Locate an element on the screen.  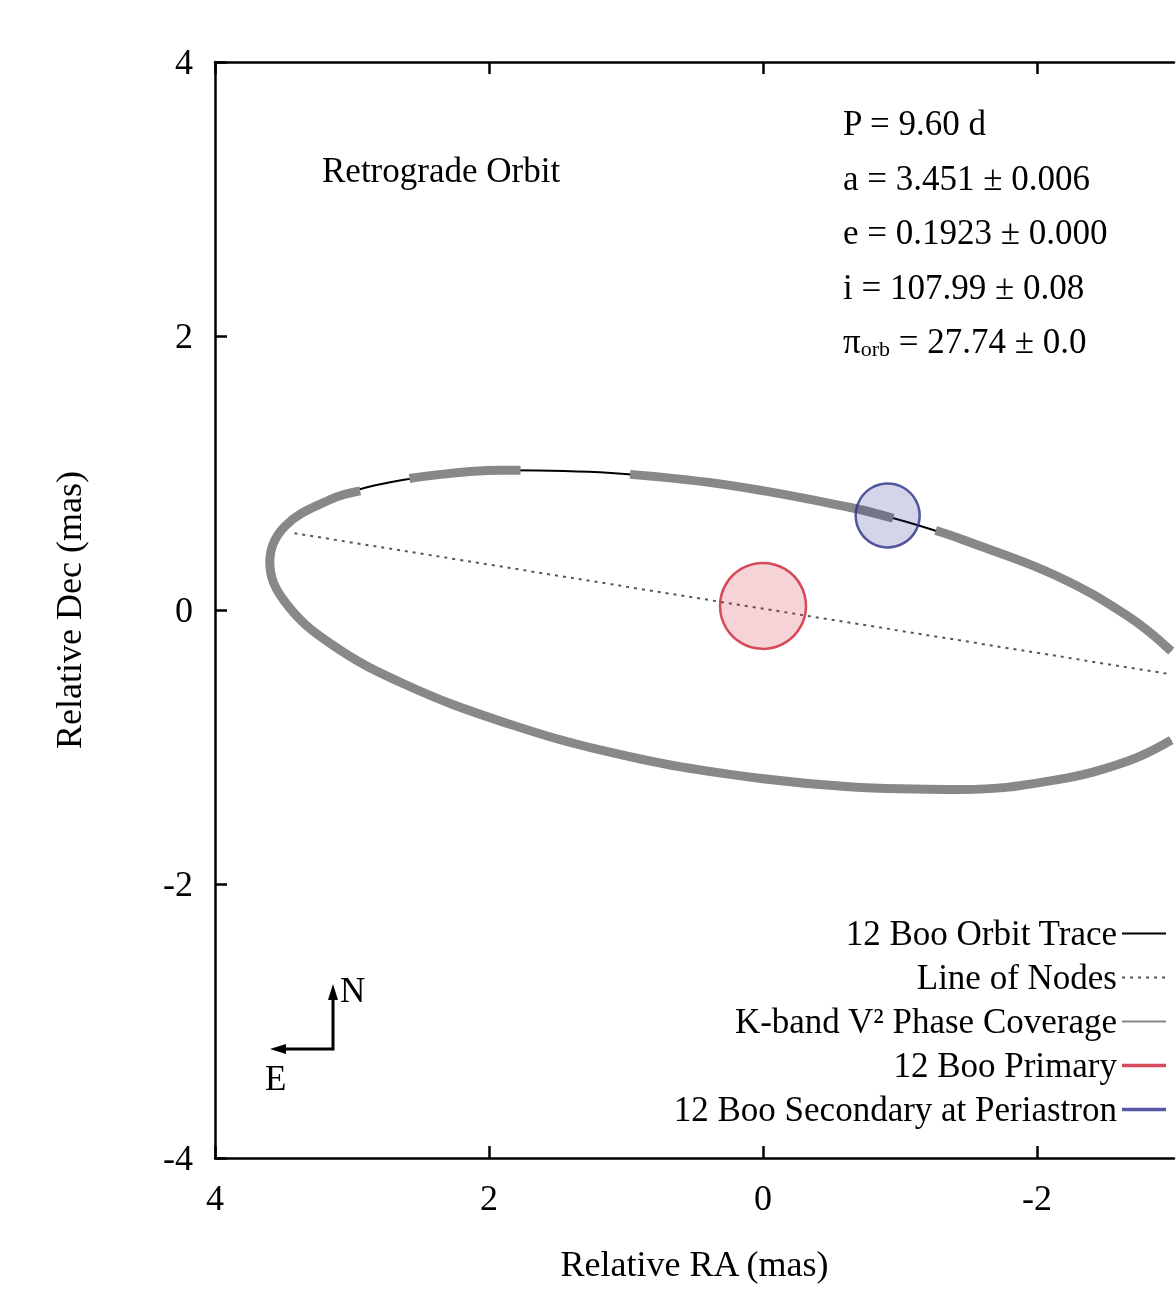
annotation: P = 9.60 d is located at coordinates (915, 123).